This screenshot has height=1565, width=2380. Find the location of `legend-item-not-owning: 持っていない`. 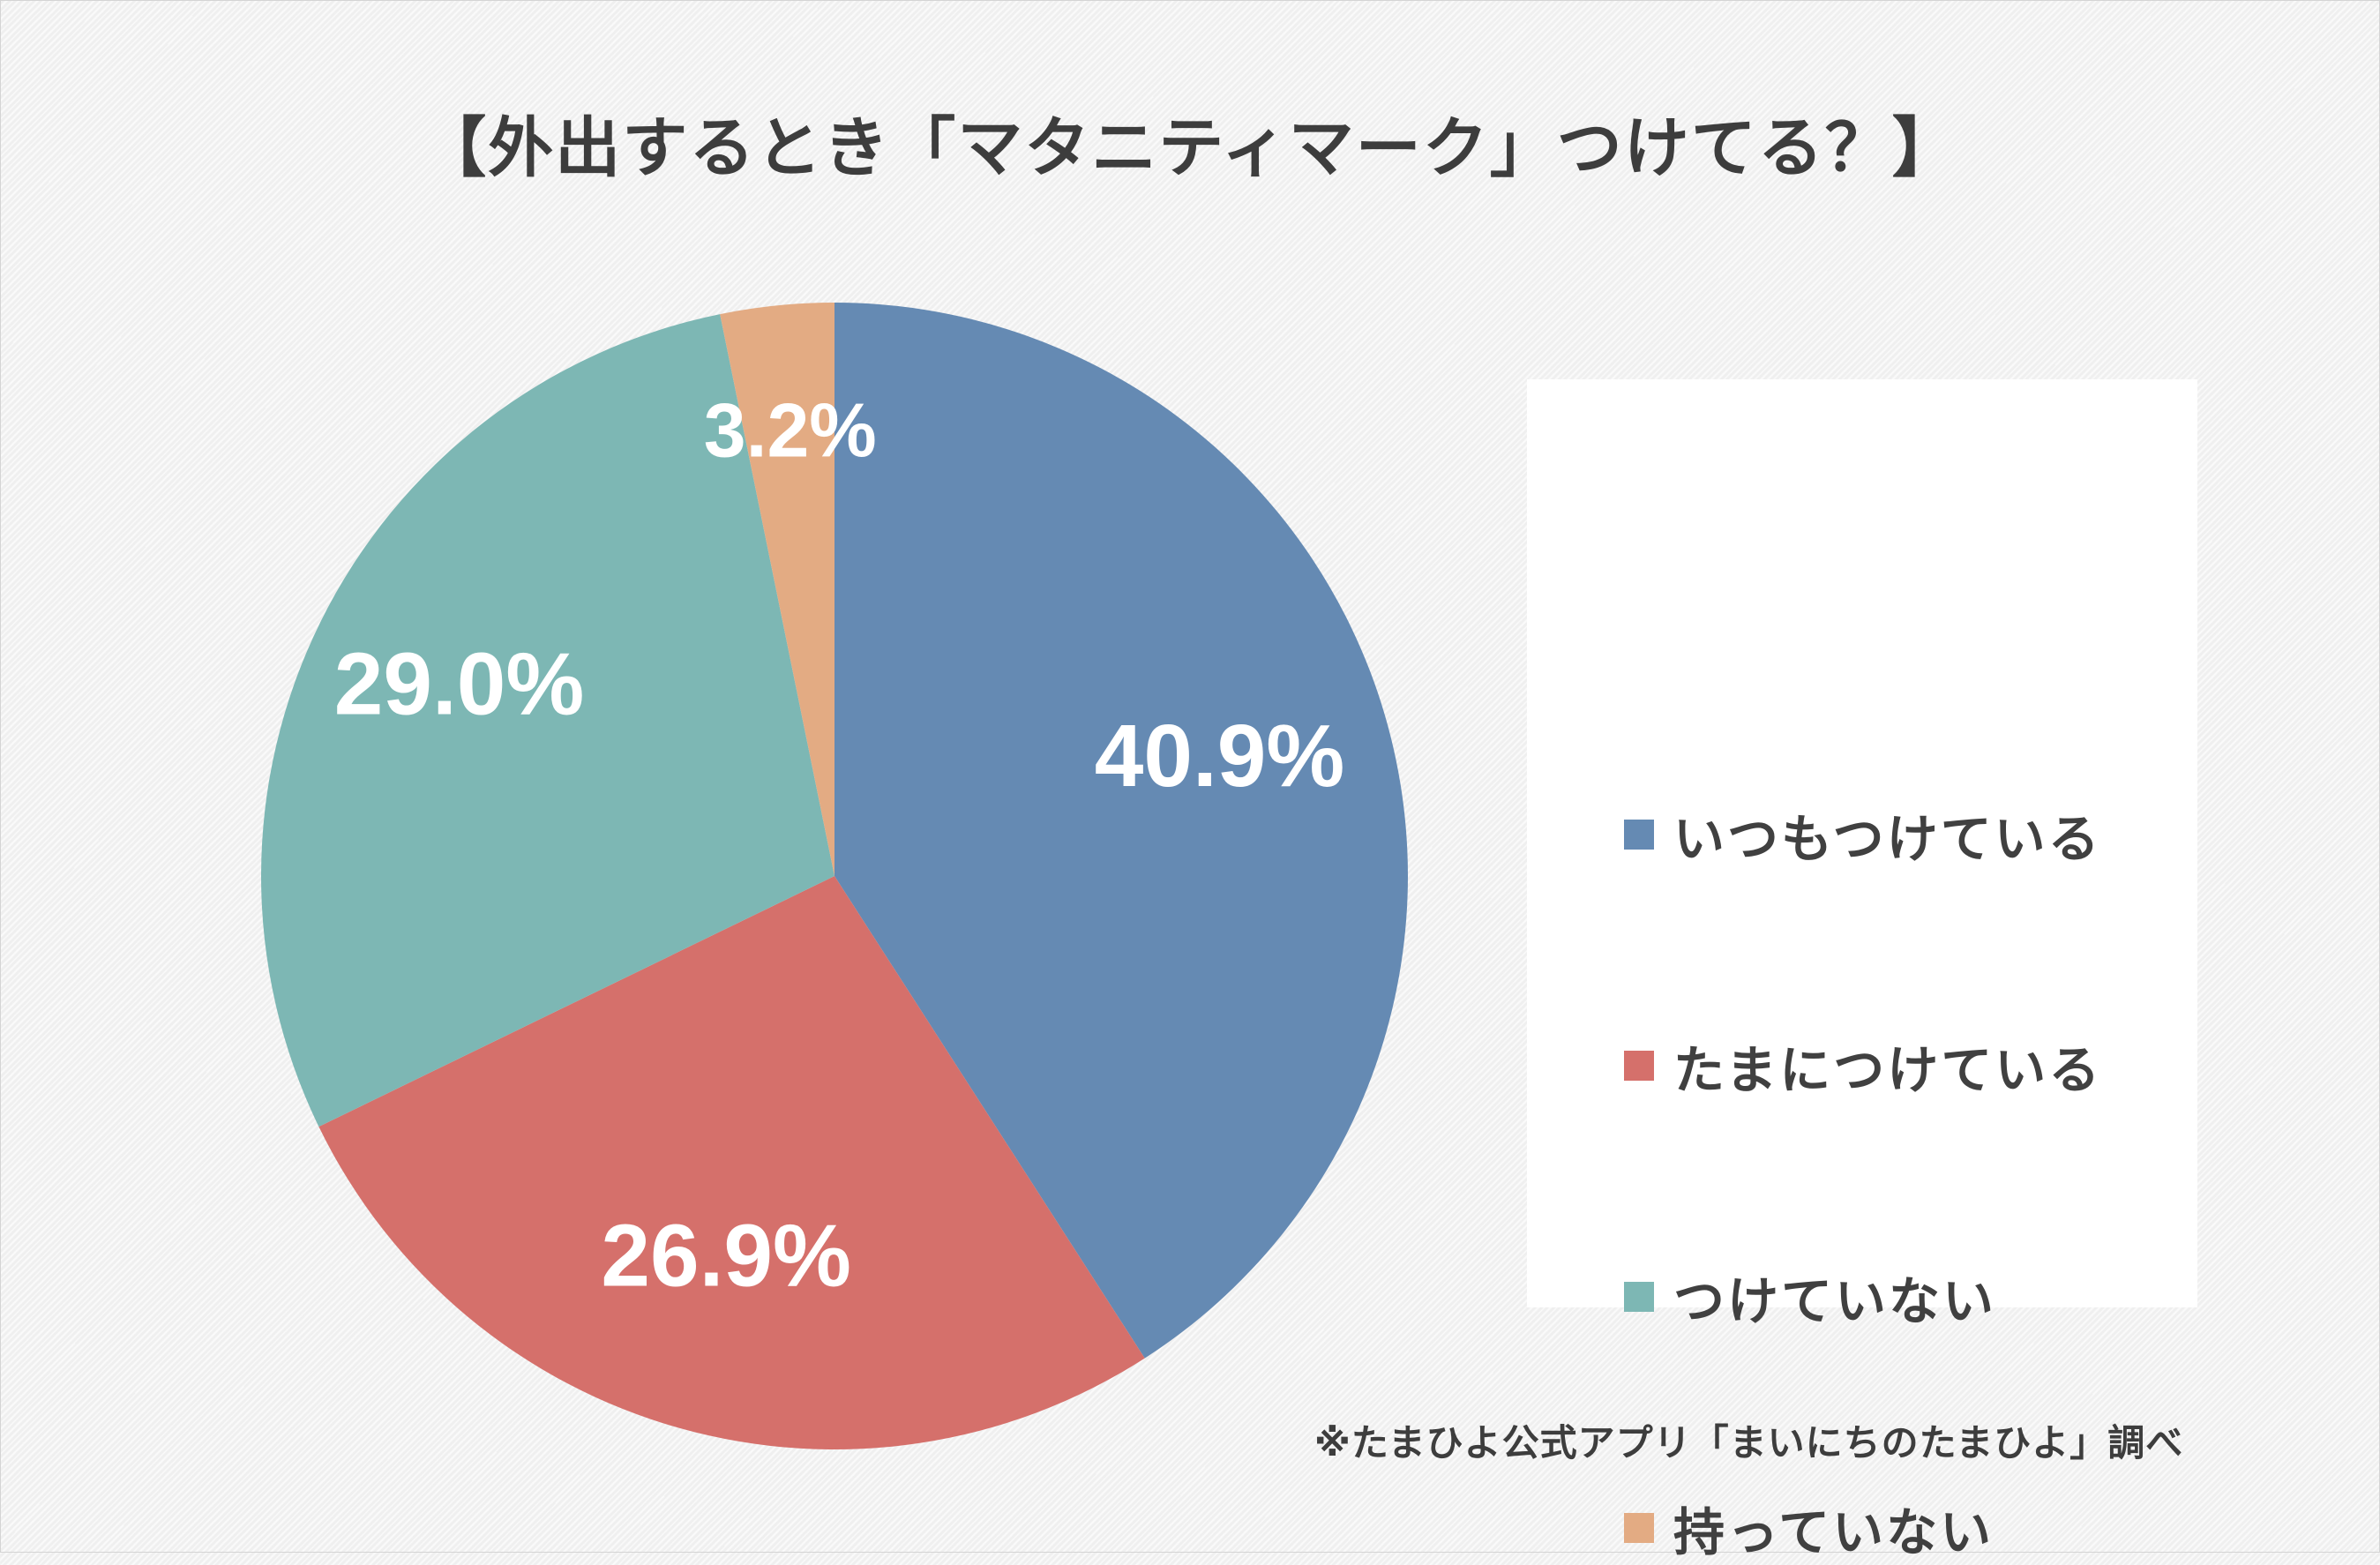

legend-item-not-owning: 持っていない is located at coordinates (1809, 1528).